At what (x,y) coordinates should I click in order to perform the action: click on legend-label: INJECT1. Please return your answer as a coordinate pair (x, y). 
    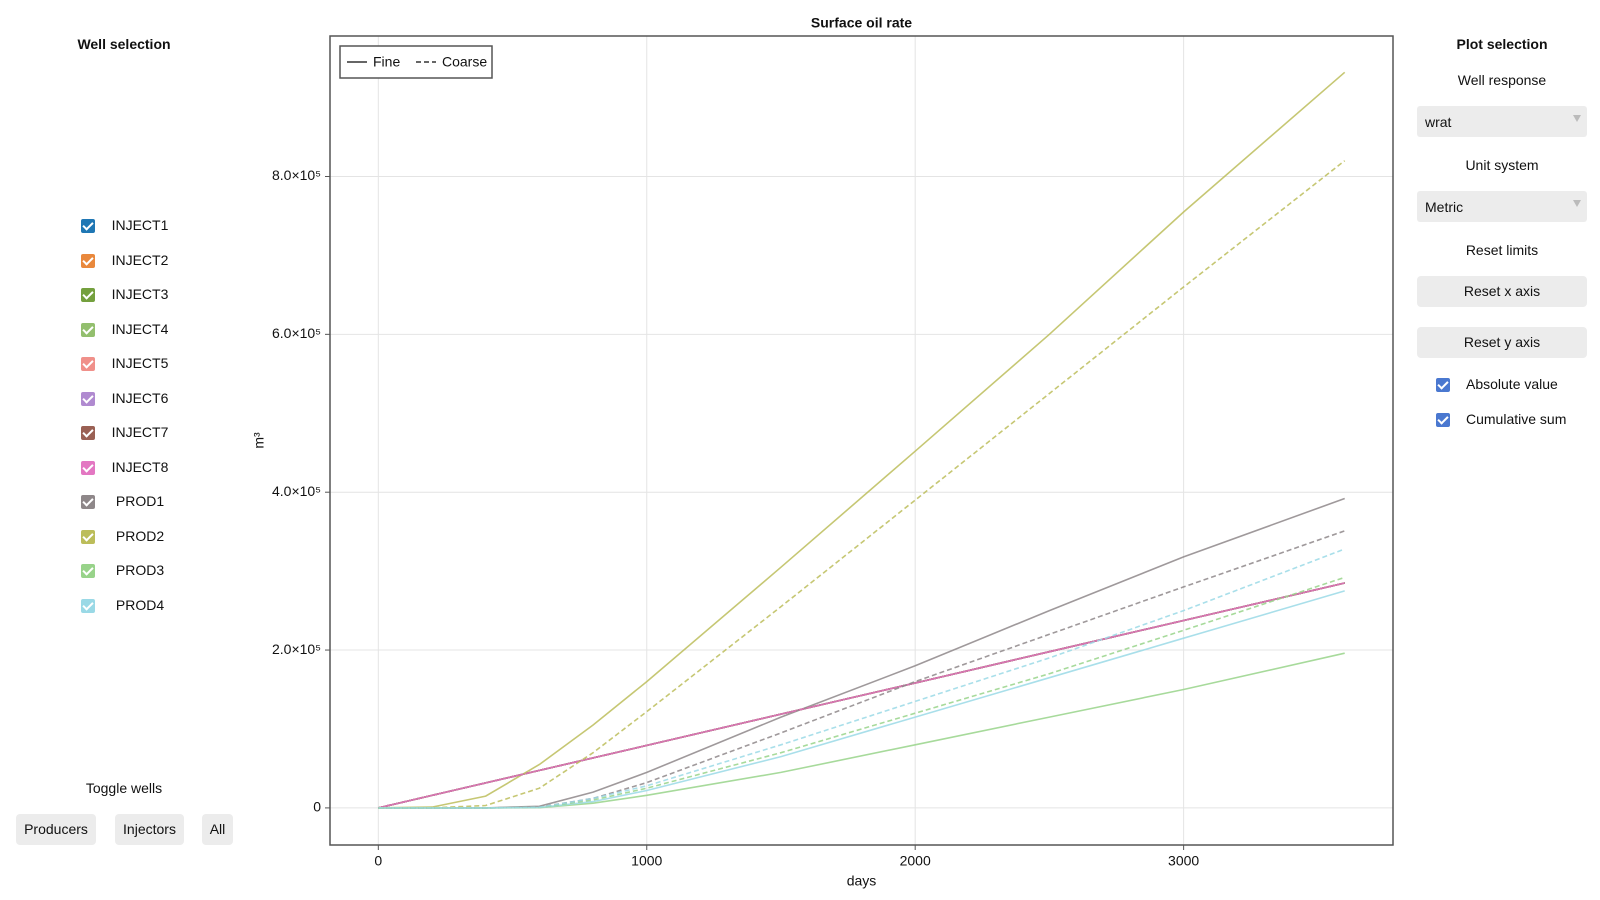
    Looking at the image, I should click on (140, 225).